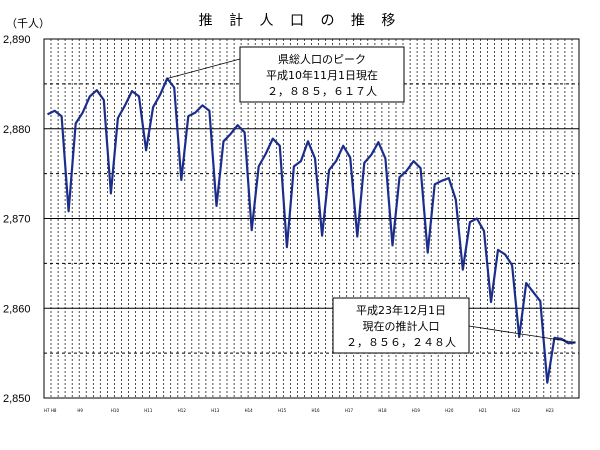  Describe the element at coordinates (17, 399) in the screenshot. I see `y-tick-label: 2,850` at that location.